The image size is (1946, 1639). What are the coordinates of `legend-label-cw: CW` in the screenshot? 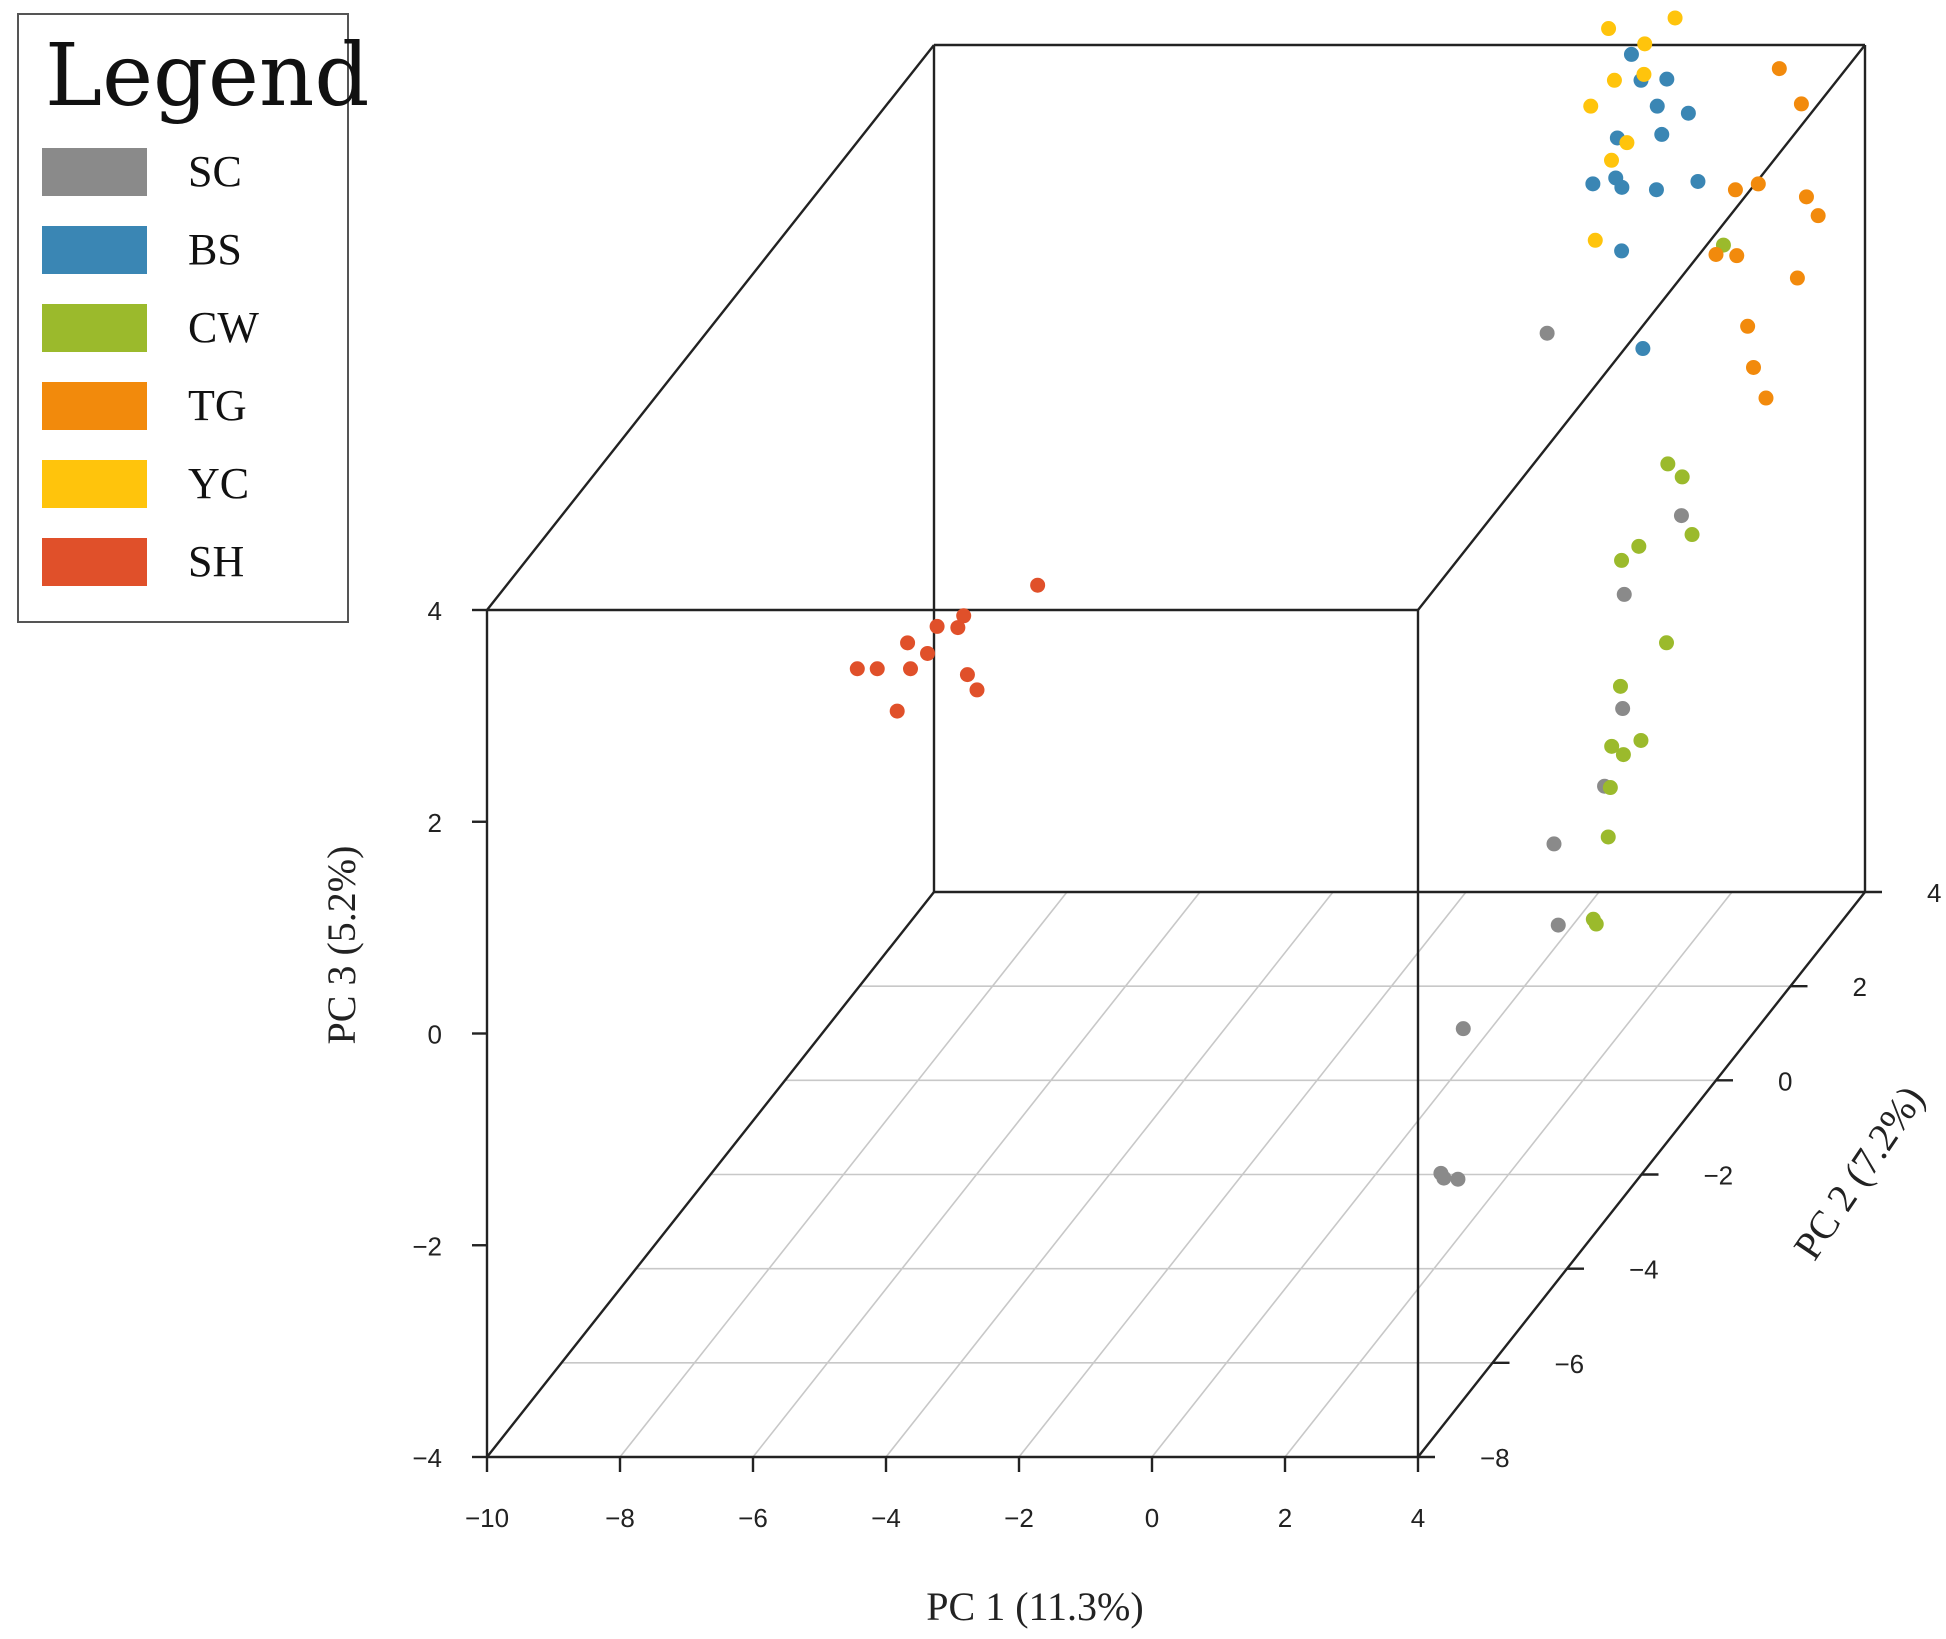 It's located at (223, 327).